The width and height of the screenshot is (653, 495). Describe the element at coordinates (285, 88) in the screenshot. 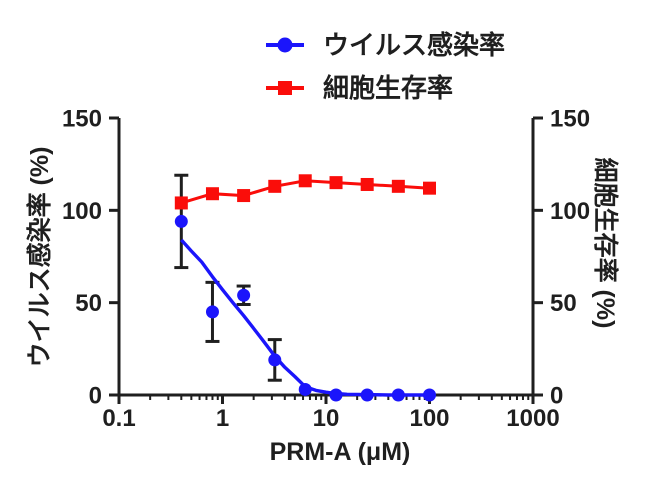

I see `viability-legend-marker-icon` at that location.